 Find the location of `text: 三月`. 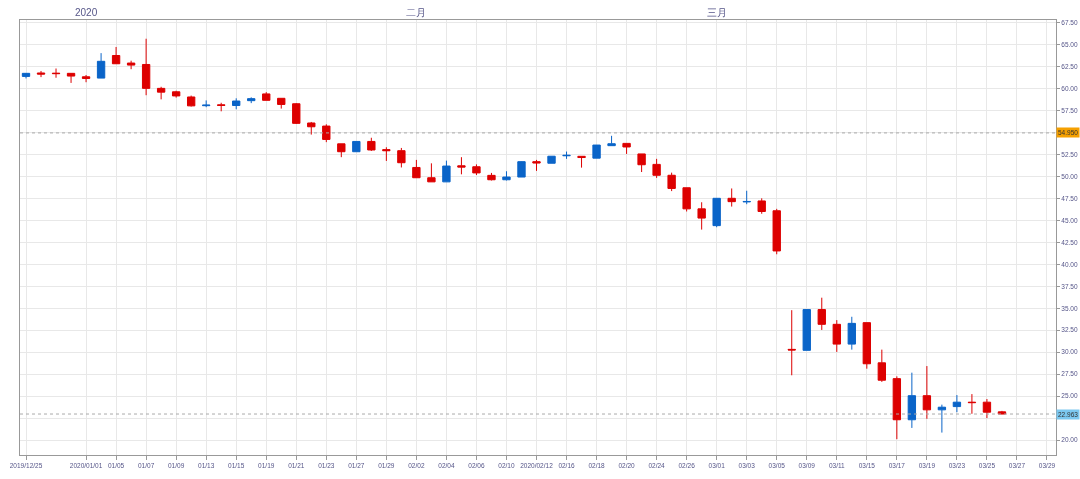

text: 三月 is located at coordinates (717, 12).